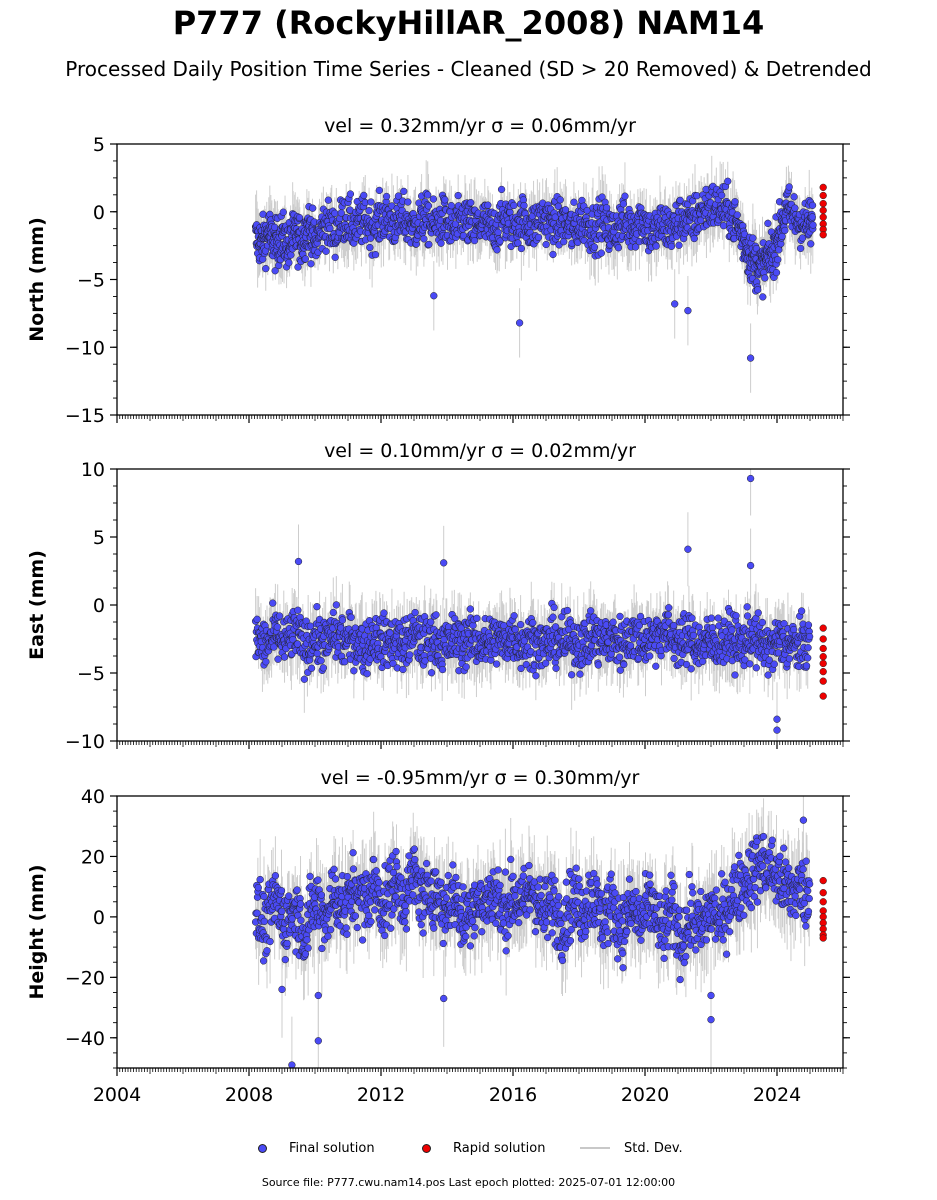 The image size is (937, 1200). Describe the element at coordinates (823, 662) in the screenshot. I see `rapid-points` at that location.